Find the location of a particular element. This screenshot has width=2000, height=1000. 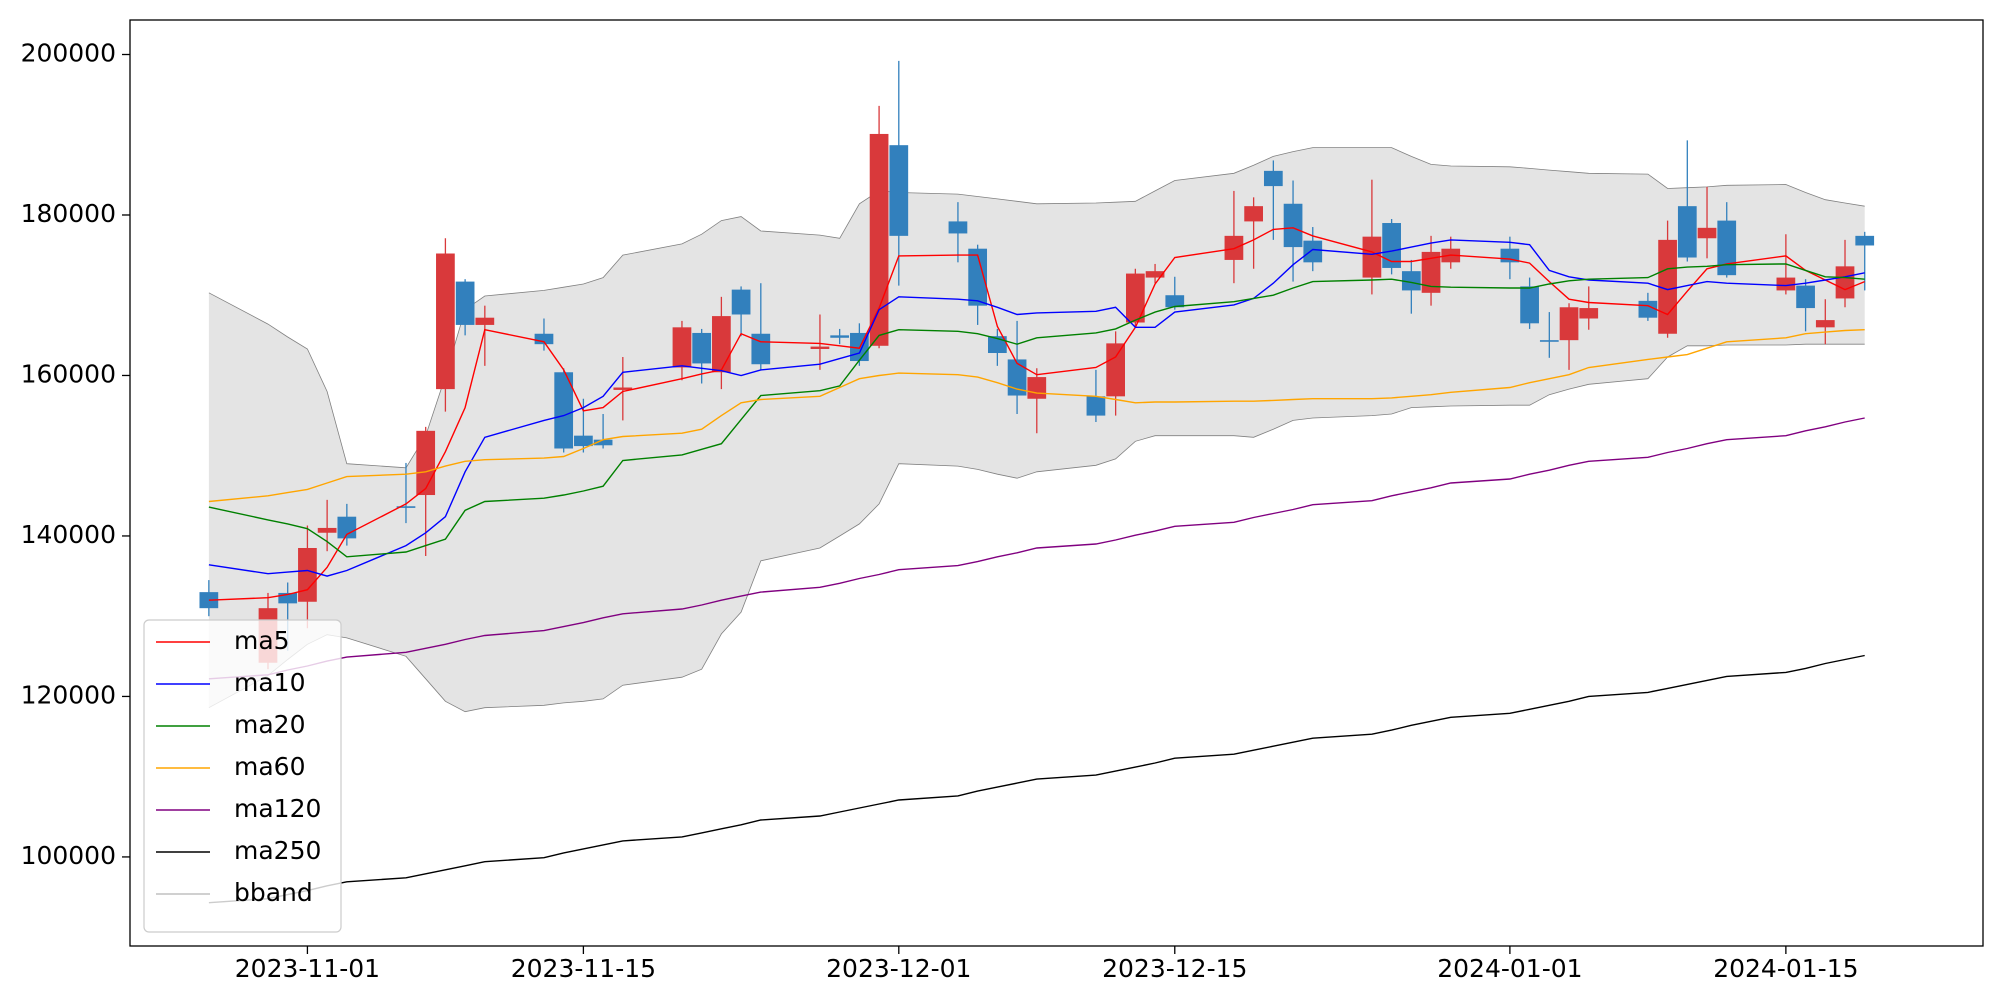

x-tick-label: 2023-12-01 is located at coordinates (898, 968).